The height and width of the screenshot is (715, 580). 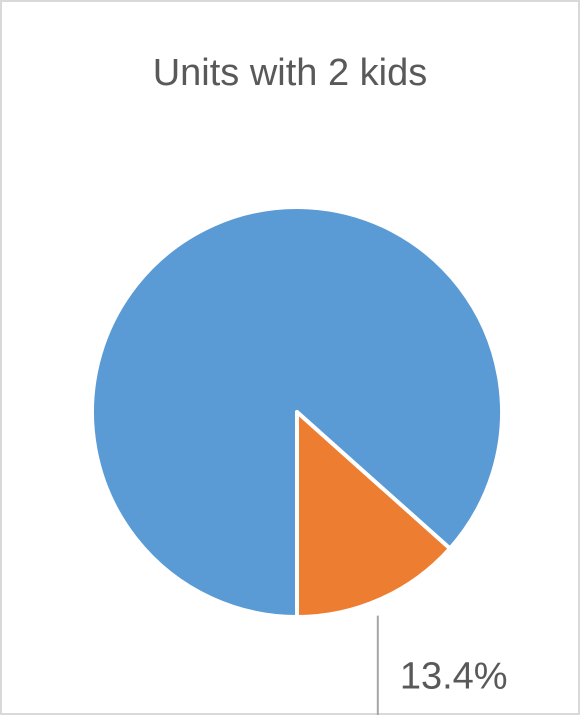 I want to click on pie-slice, so click(x=373, y=514).